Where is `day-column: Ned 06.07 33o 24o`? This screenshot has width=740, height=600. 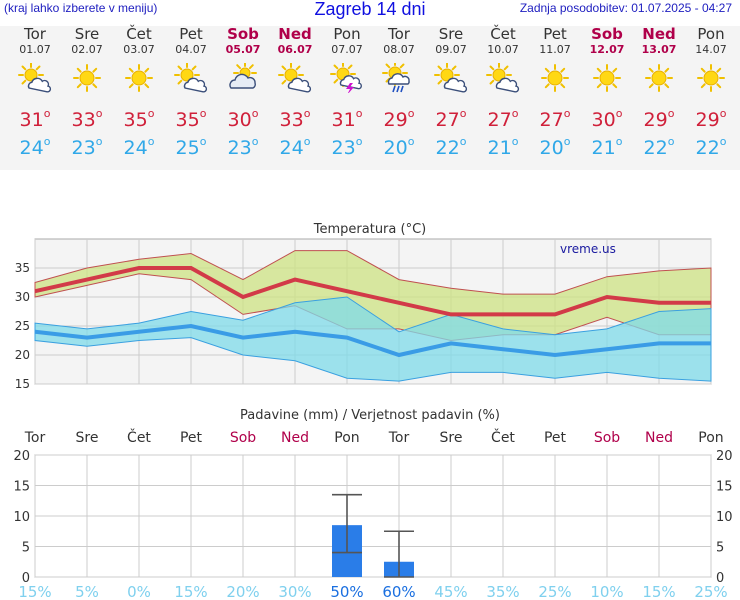 day-column: Ned 06.07 33o 24o is located at coordinates (295, 92).